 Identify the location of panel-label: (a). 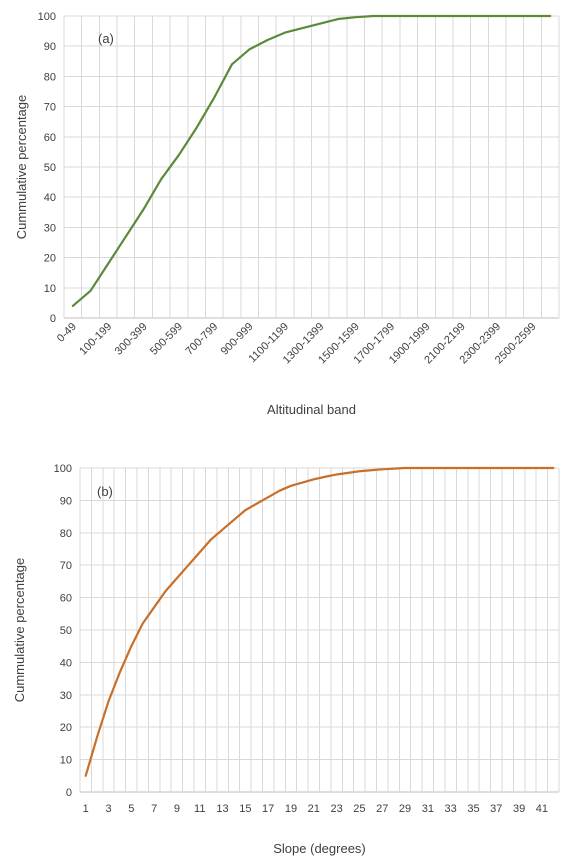
(106, 38).